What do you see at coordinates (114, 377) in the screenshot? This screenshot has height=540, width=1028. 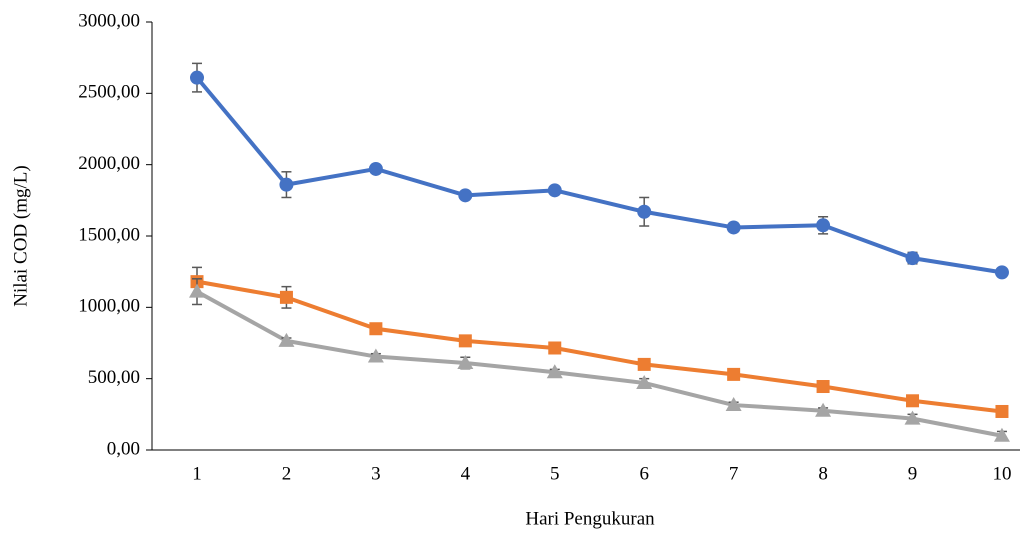 I see `y-tick-label: 500,00` at bounding box center [114, 377].